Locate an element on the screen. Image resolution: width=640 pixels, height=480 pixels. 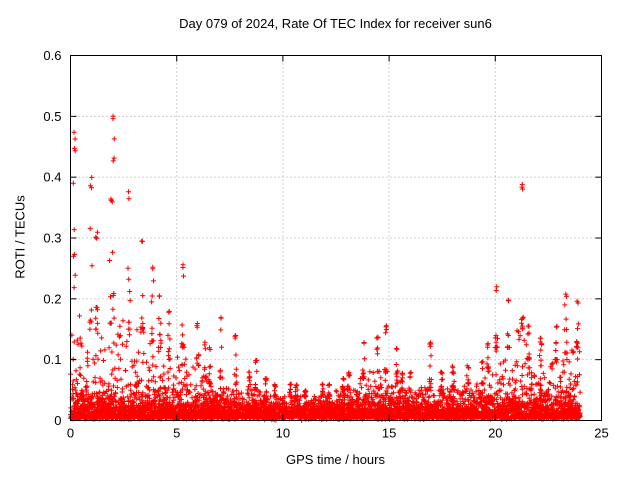
x-tick-label: 10 is located at coordinates (283, 433).